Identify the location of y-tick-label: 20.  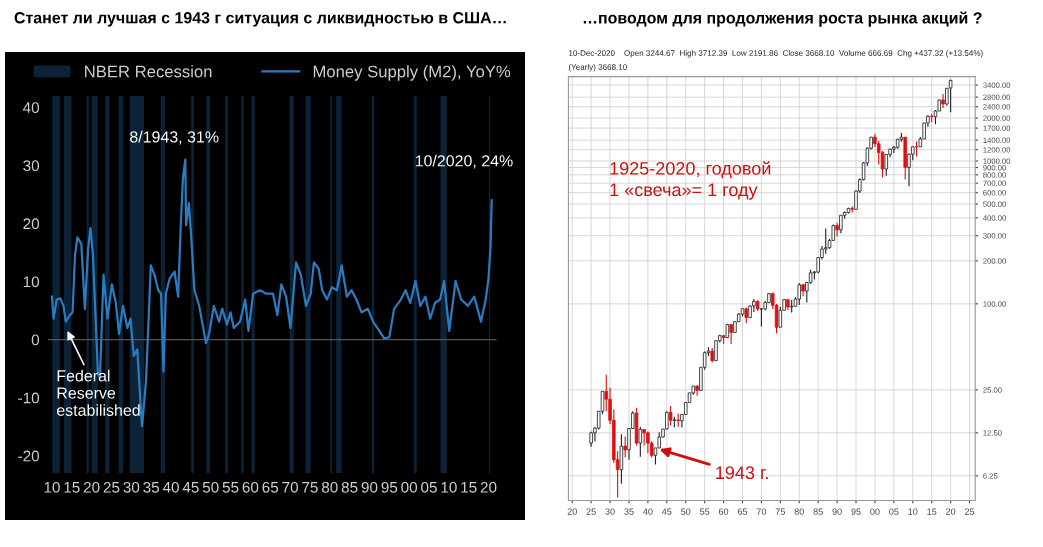
(31, 224).